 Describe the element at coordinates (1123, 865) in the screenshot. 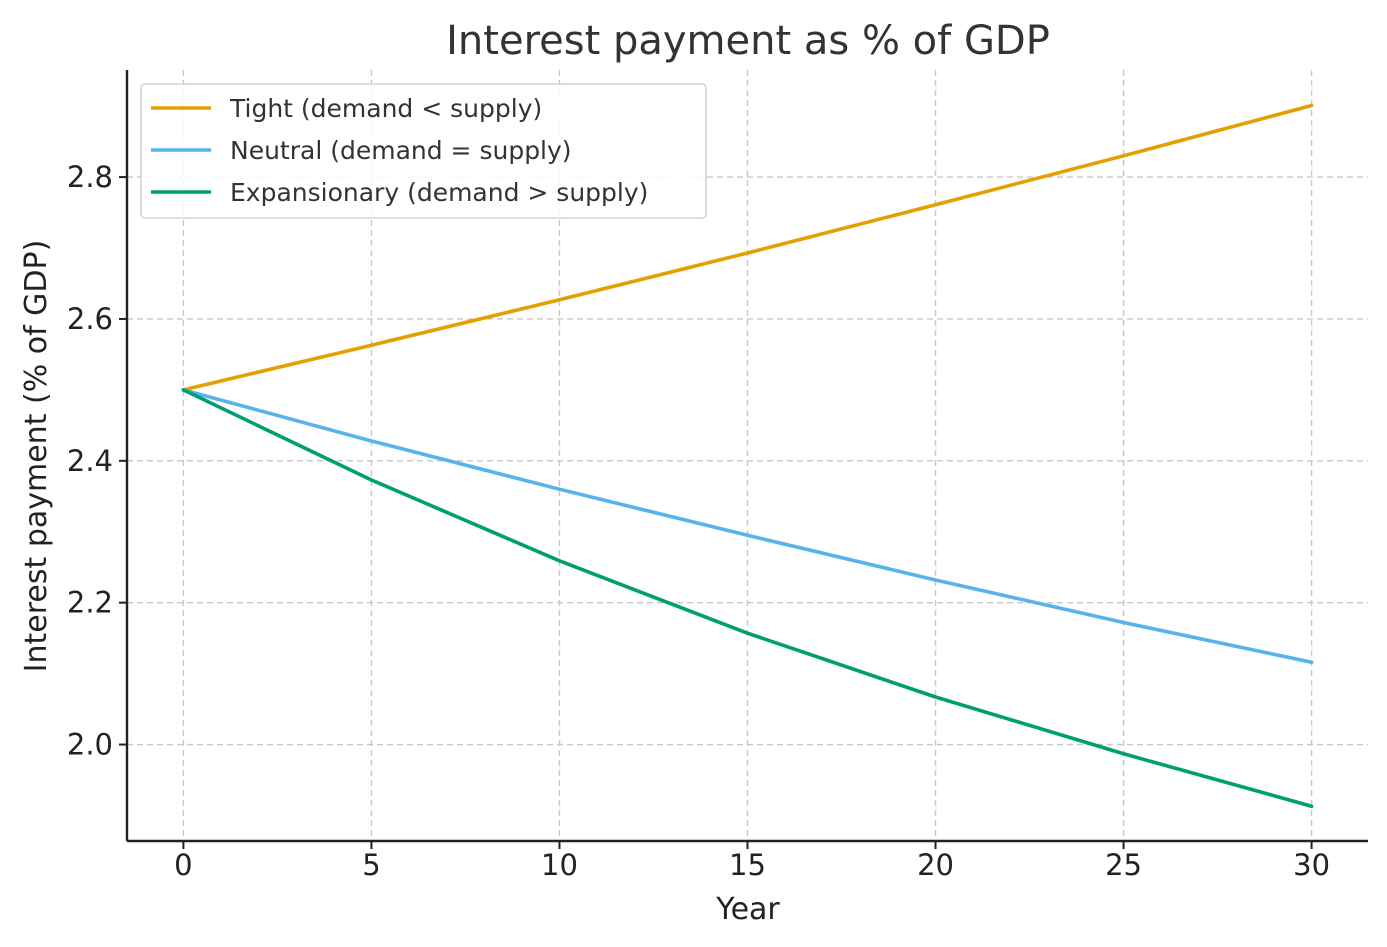

I see `x-tick-label: 25` at that location.